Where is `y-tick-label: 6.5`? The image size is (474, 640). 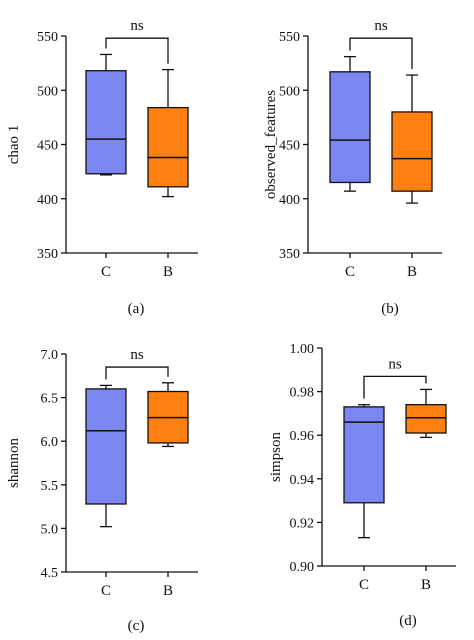
y-tick-label: 6.5 is located at coordinates (50, 399).